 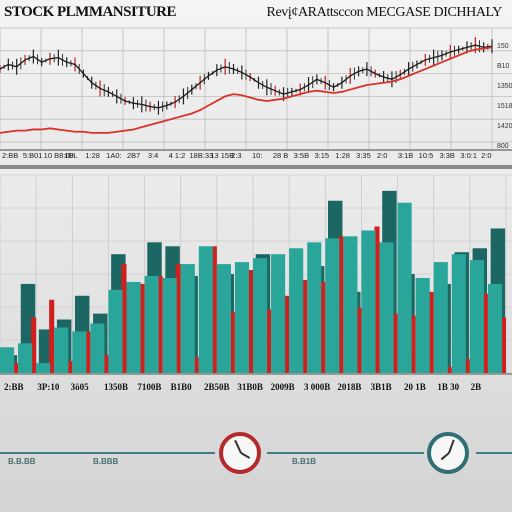 What do you see at coordinates (10, 155) in the screenshot?
I see `x-tick-label: 2:BB` at bounding box center [10, 155].